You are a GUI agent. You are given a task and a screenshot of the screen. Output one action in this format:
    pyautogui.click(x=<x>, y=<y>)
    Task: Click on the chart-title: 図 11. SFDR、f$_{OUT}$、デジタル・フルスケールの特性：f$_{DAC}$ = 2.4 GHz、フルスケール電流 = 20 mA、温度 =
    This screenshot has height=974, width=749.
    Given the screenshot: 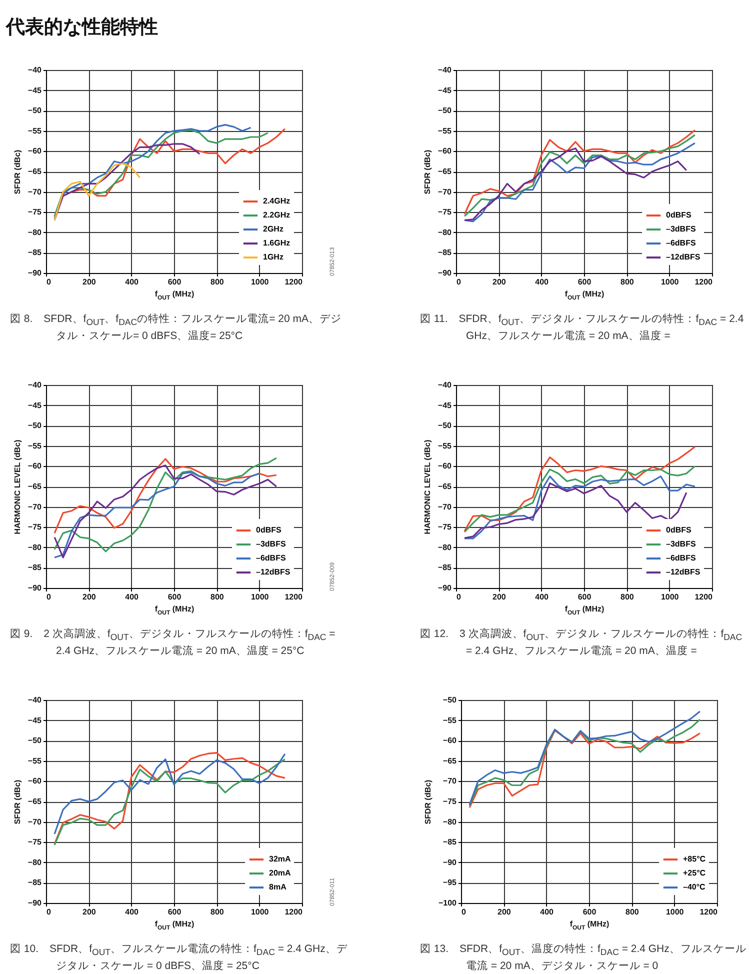 What is the action you would take?
    pyautogui.click(x=582, y=327)
    